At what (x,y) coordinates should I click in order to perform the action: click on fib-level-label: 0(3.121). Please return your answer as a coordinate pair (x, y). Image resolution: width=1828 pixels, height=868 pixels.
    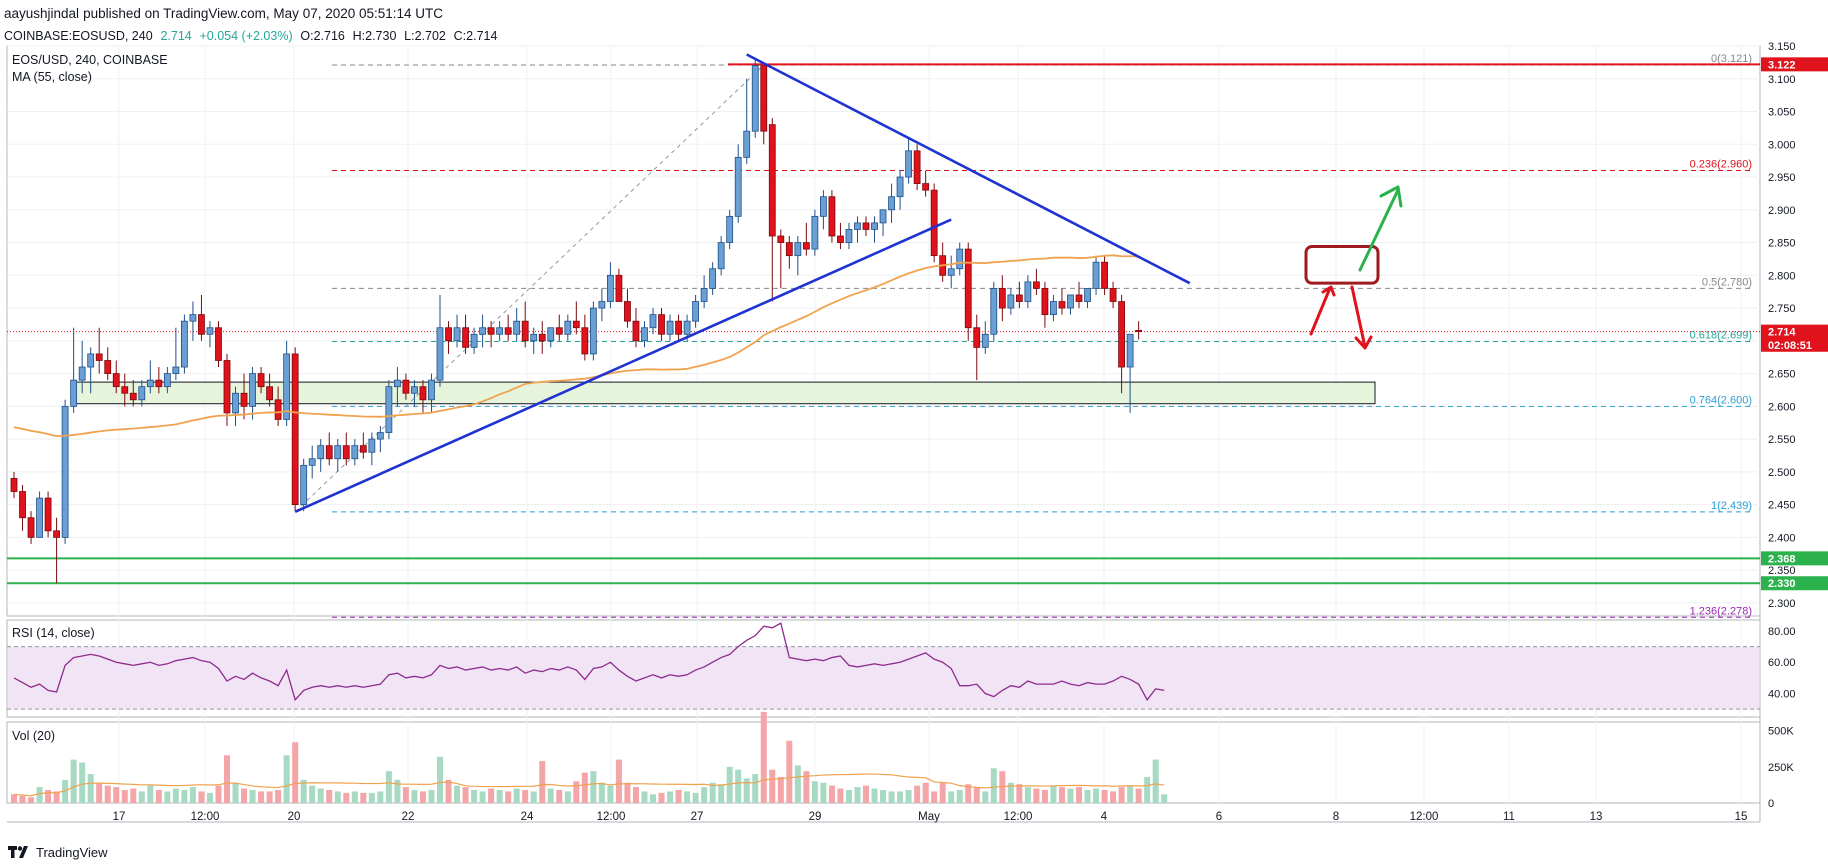
    Looking at the image, I should click on (1731, 59).